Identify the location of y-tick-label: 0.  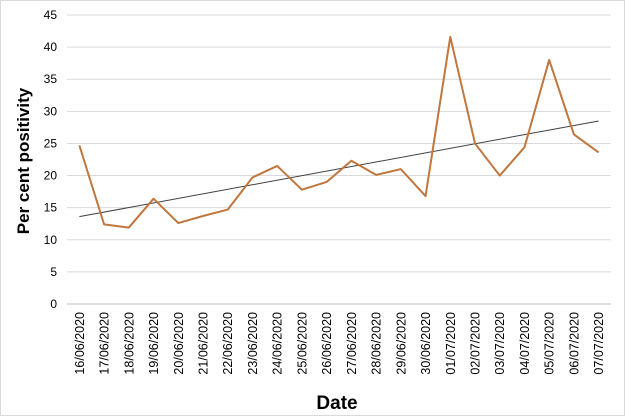
(53, 304).